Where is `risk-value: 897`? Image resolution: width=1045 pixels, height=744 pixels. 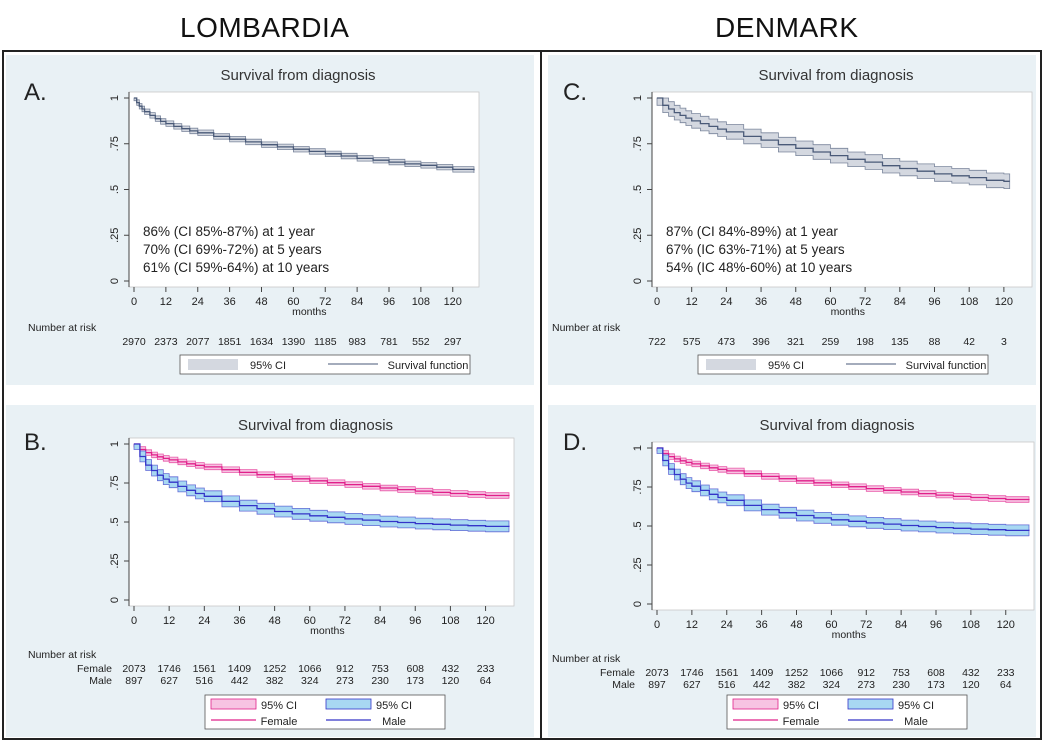 risk-value: 897 is located at coordinates (134, 681).